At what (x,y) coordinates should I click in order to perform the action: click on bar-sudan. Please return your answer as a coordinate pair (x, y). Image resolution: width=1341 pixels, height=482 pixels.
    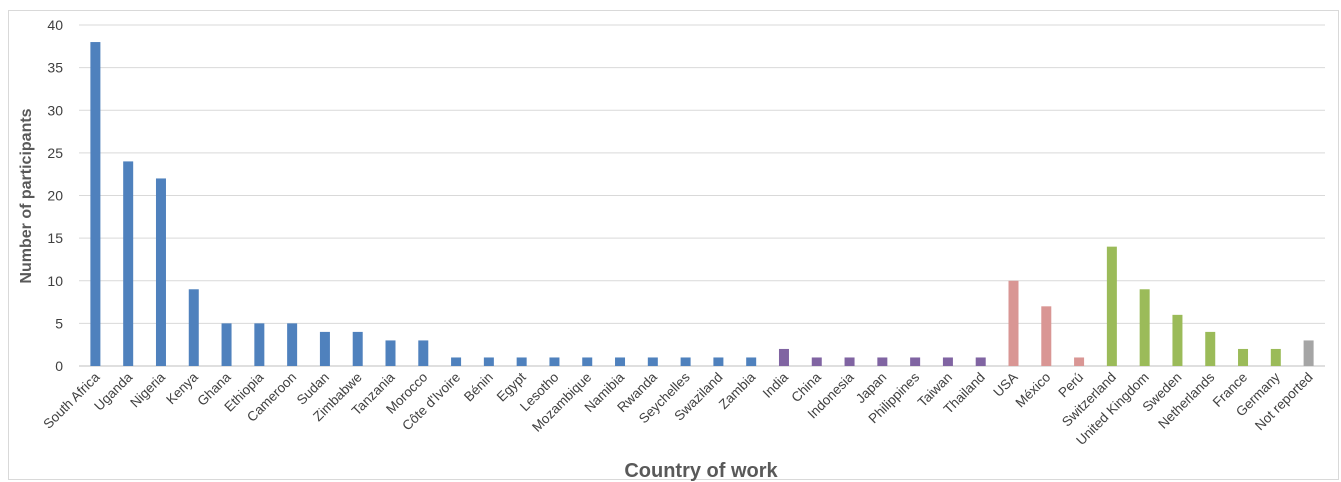
    Looking at the image, I should click on (324, 348).